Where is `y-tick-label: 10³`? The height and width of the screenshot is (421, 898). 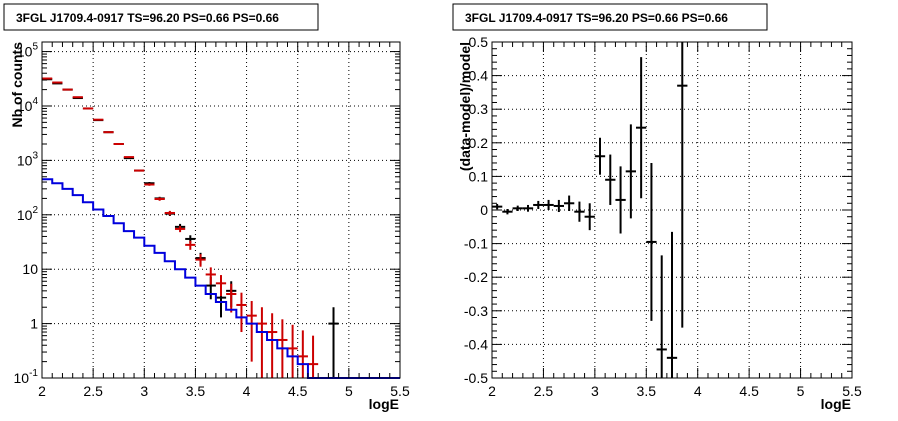
y-tick-label: 10³ is located at coordinates (28, 159).